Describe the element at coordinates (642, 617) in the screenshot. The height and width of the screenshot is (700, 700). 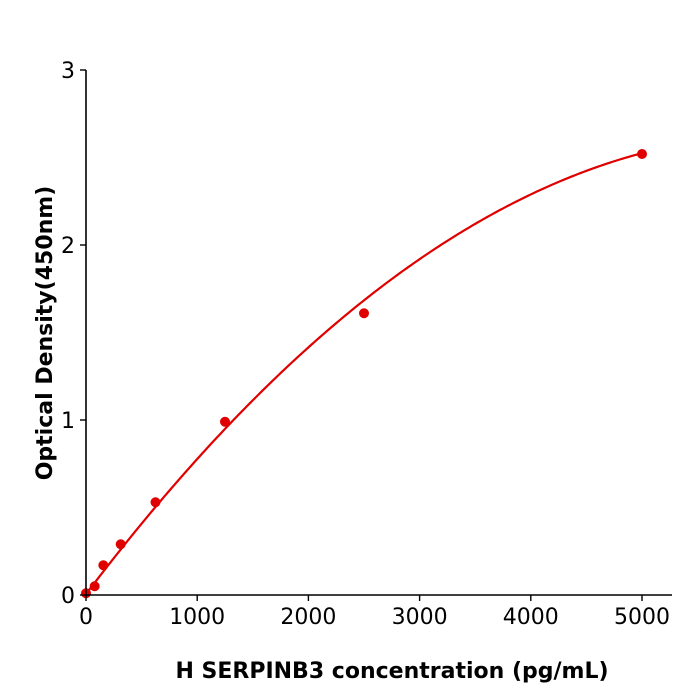
I see `x-tick-label: 5000` at that location.